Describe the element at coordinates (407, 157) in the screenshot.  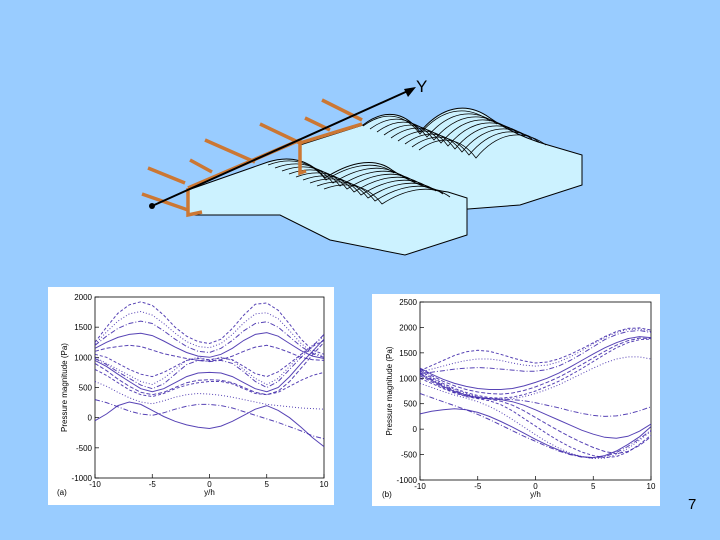
I see `surface-contour-lines` at that location.